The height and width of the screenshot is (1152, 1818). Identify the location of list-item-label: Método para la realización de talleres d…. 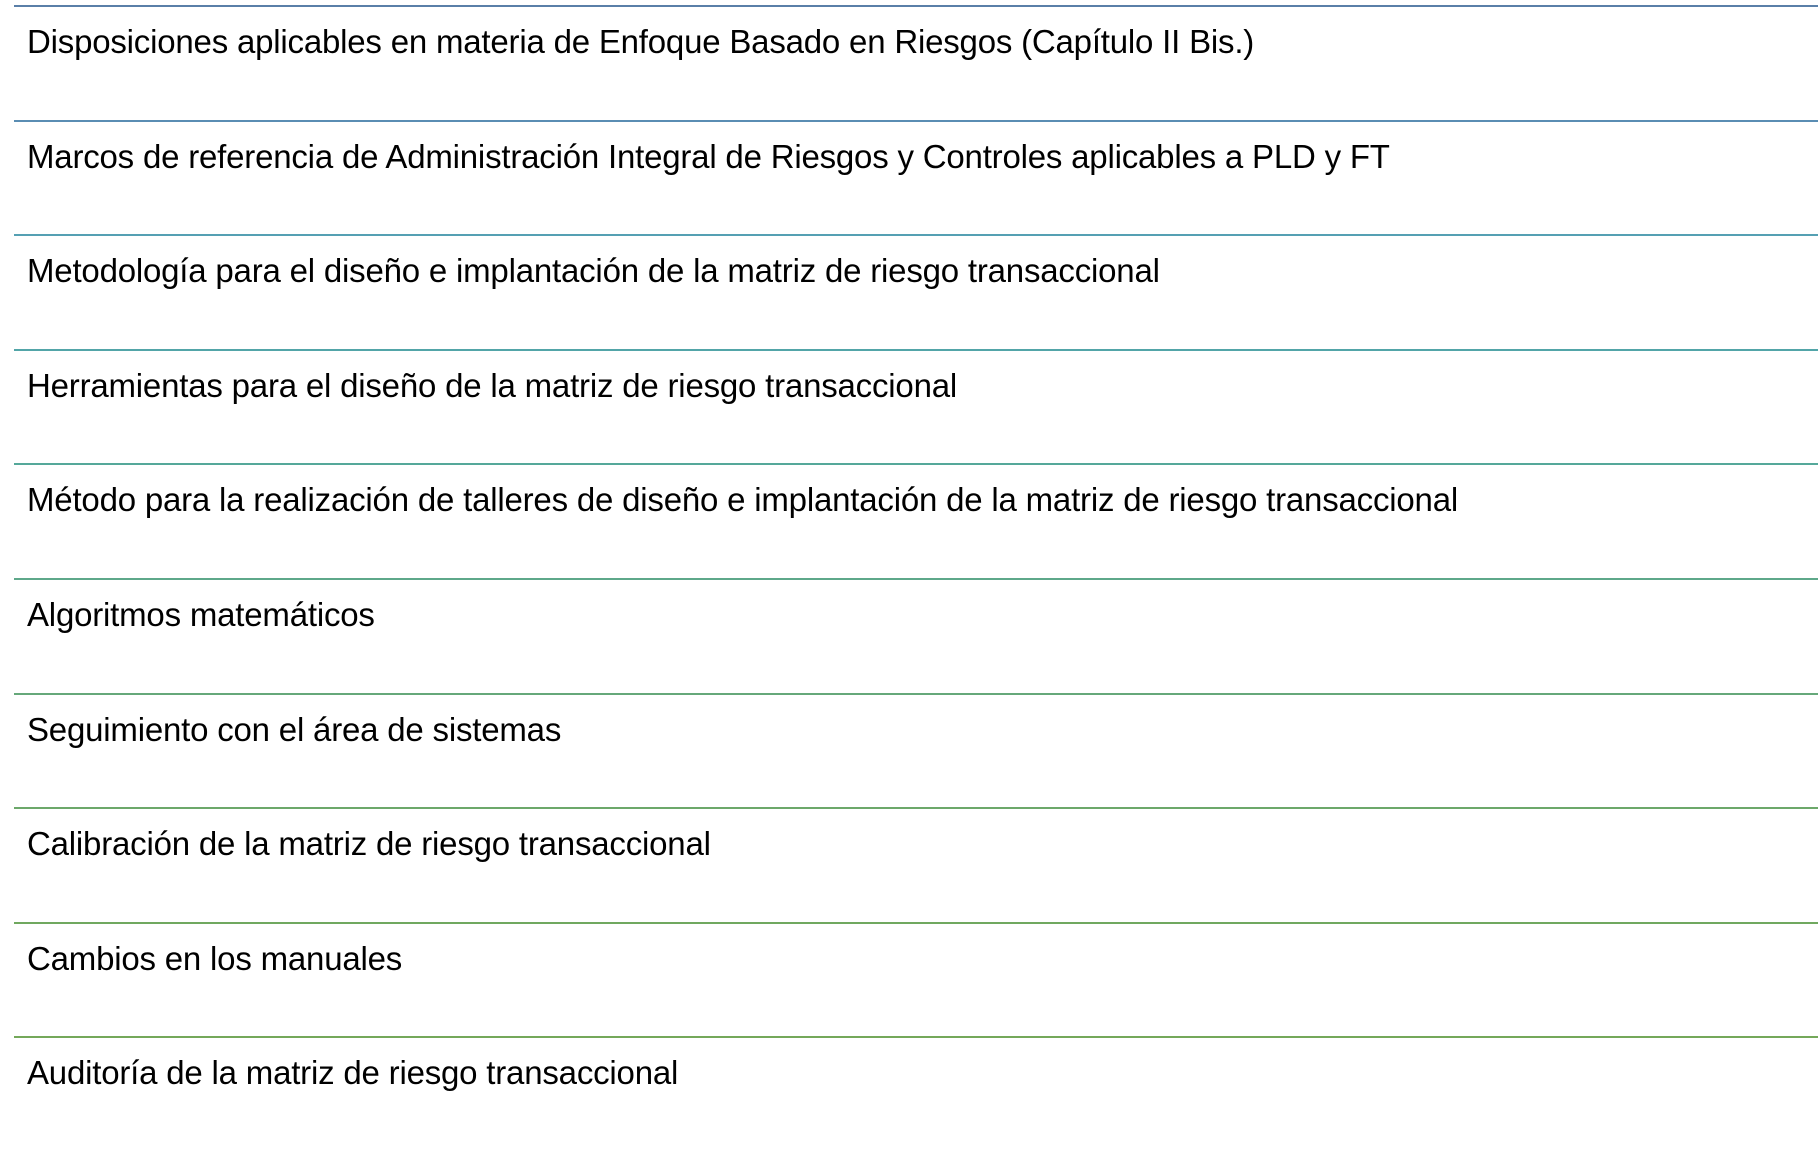
(742, 500).